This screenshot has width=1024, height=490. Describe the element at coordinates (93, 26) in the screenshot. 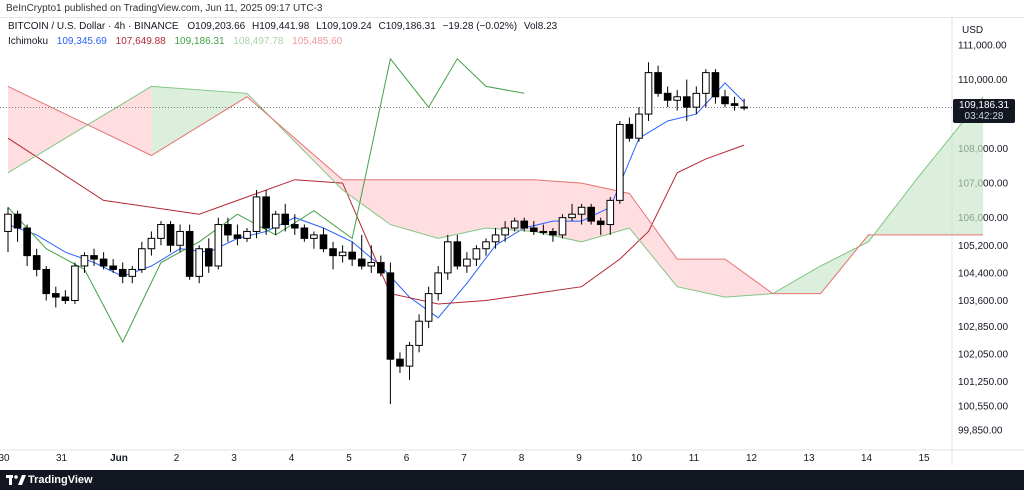

I see `symbol-title: BITCOIN / U.S. Dollar · 4h · BINANCE` at that location.